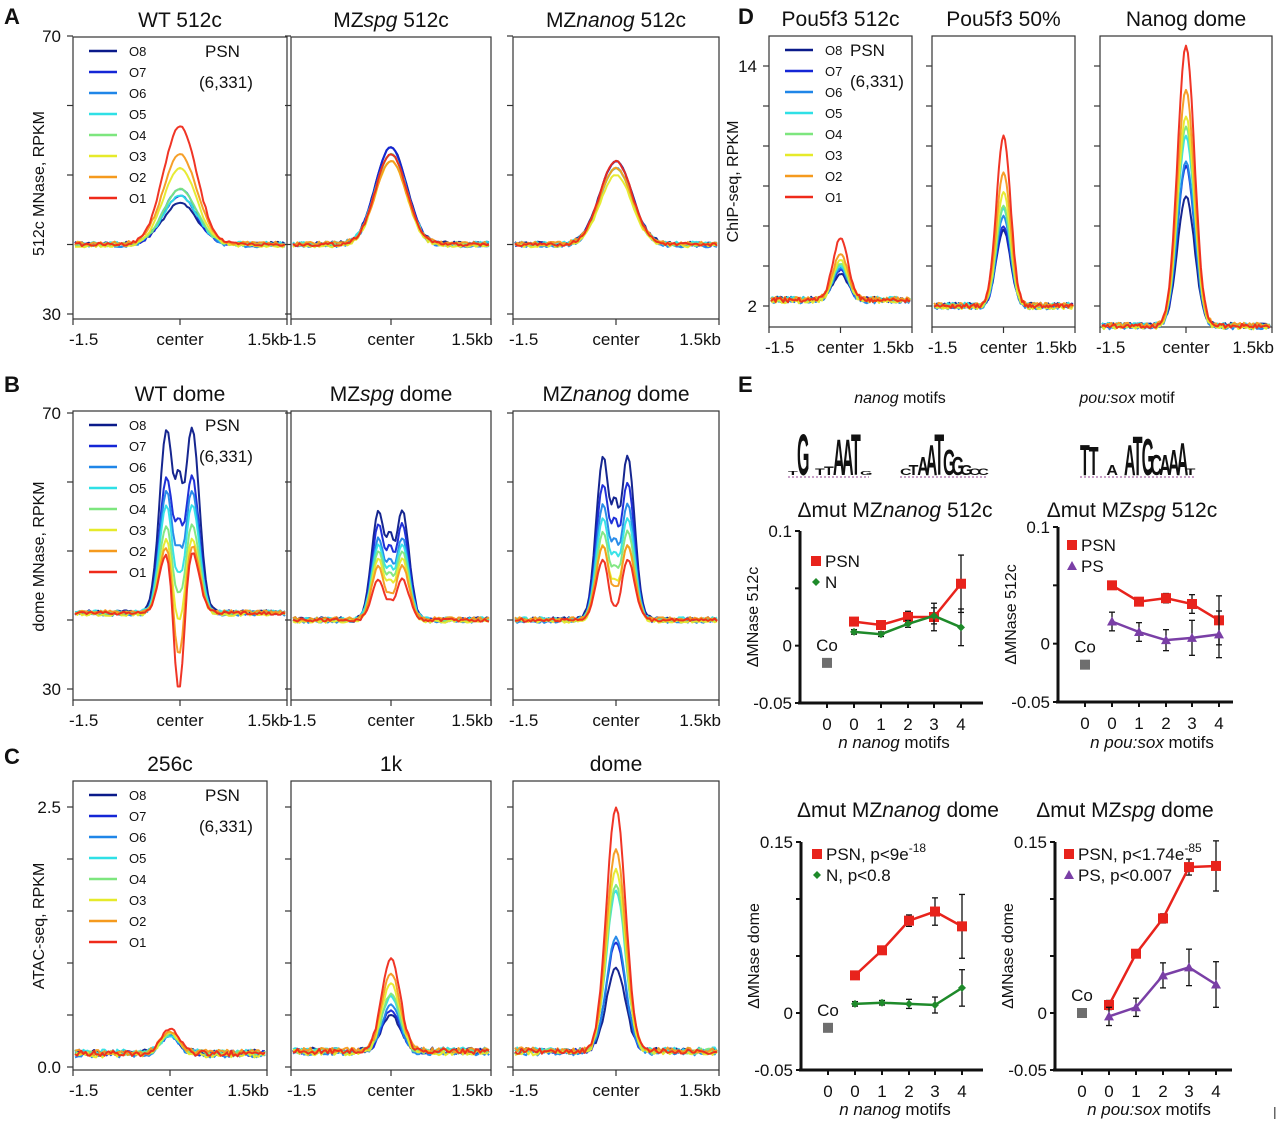 The image size is (1280, 1123). What do you see at coordinates (12, 16) in the screenshot?
I see `panel-letter-a: A` at bounding box center [12, 16].